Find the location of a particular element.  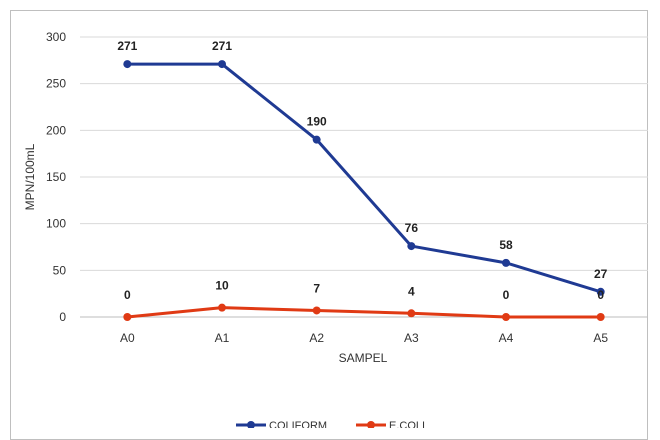

legend-entry: E.COLI is located at coordinates (390, 424).